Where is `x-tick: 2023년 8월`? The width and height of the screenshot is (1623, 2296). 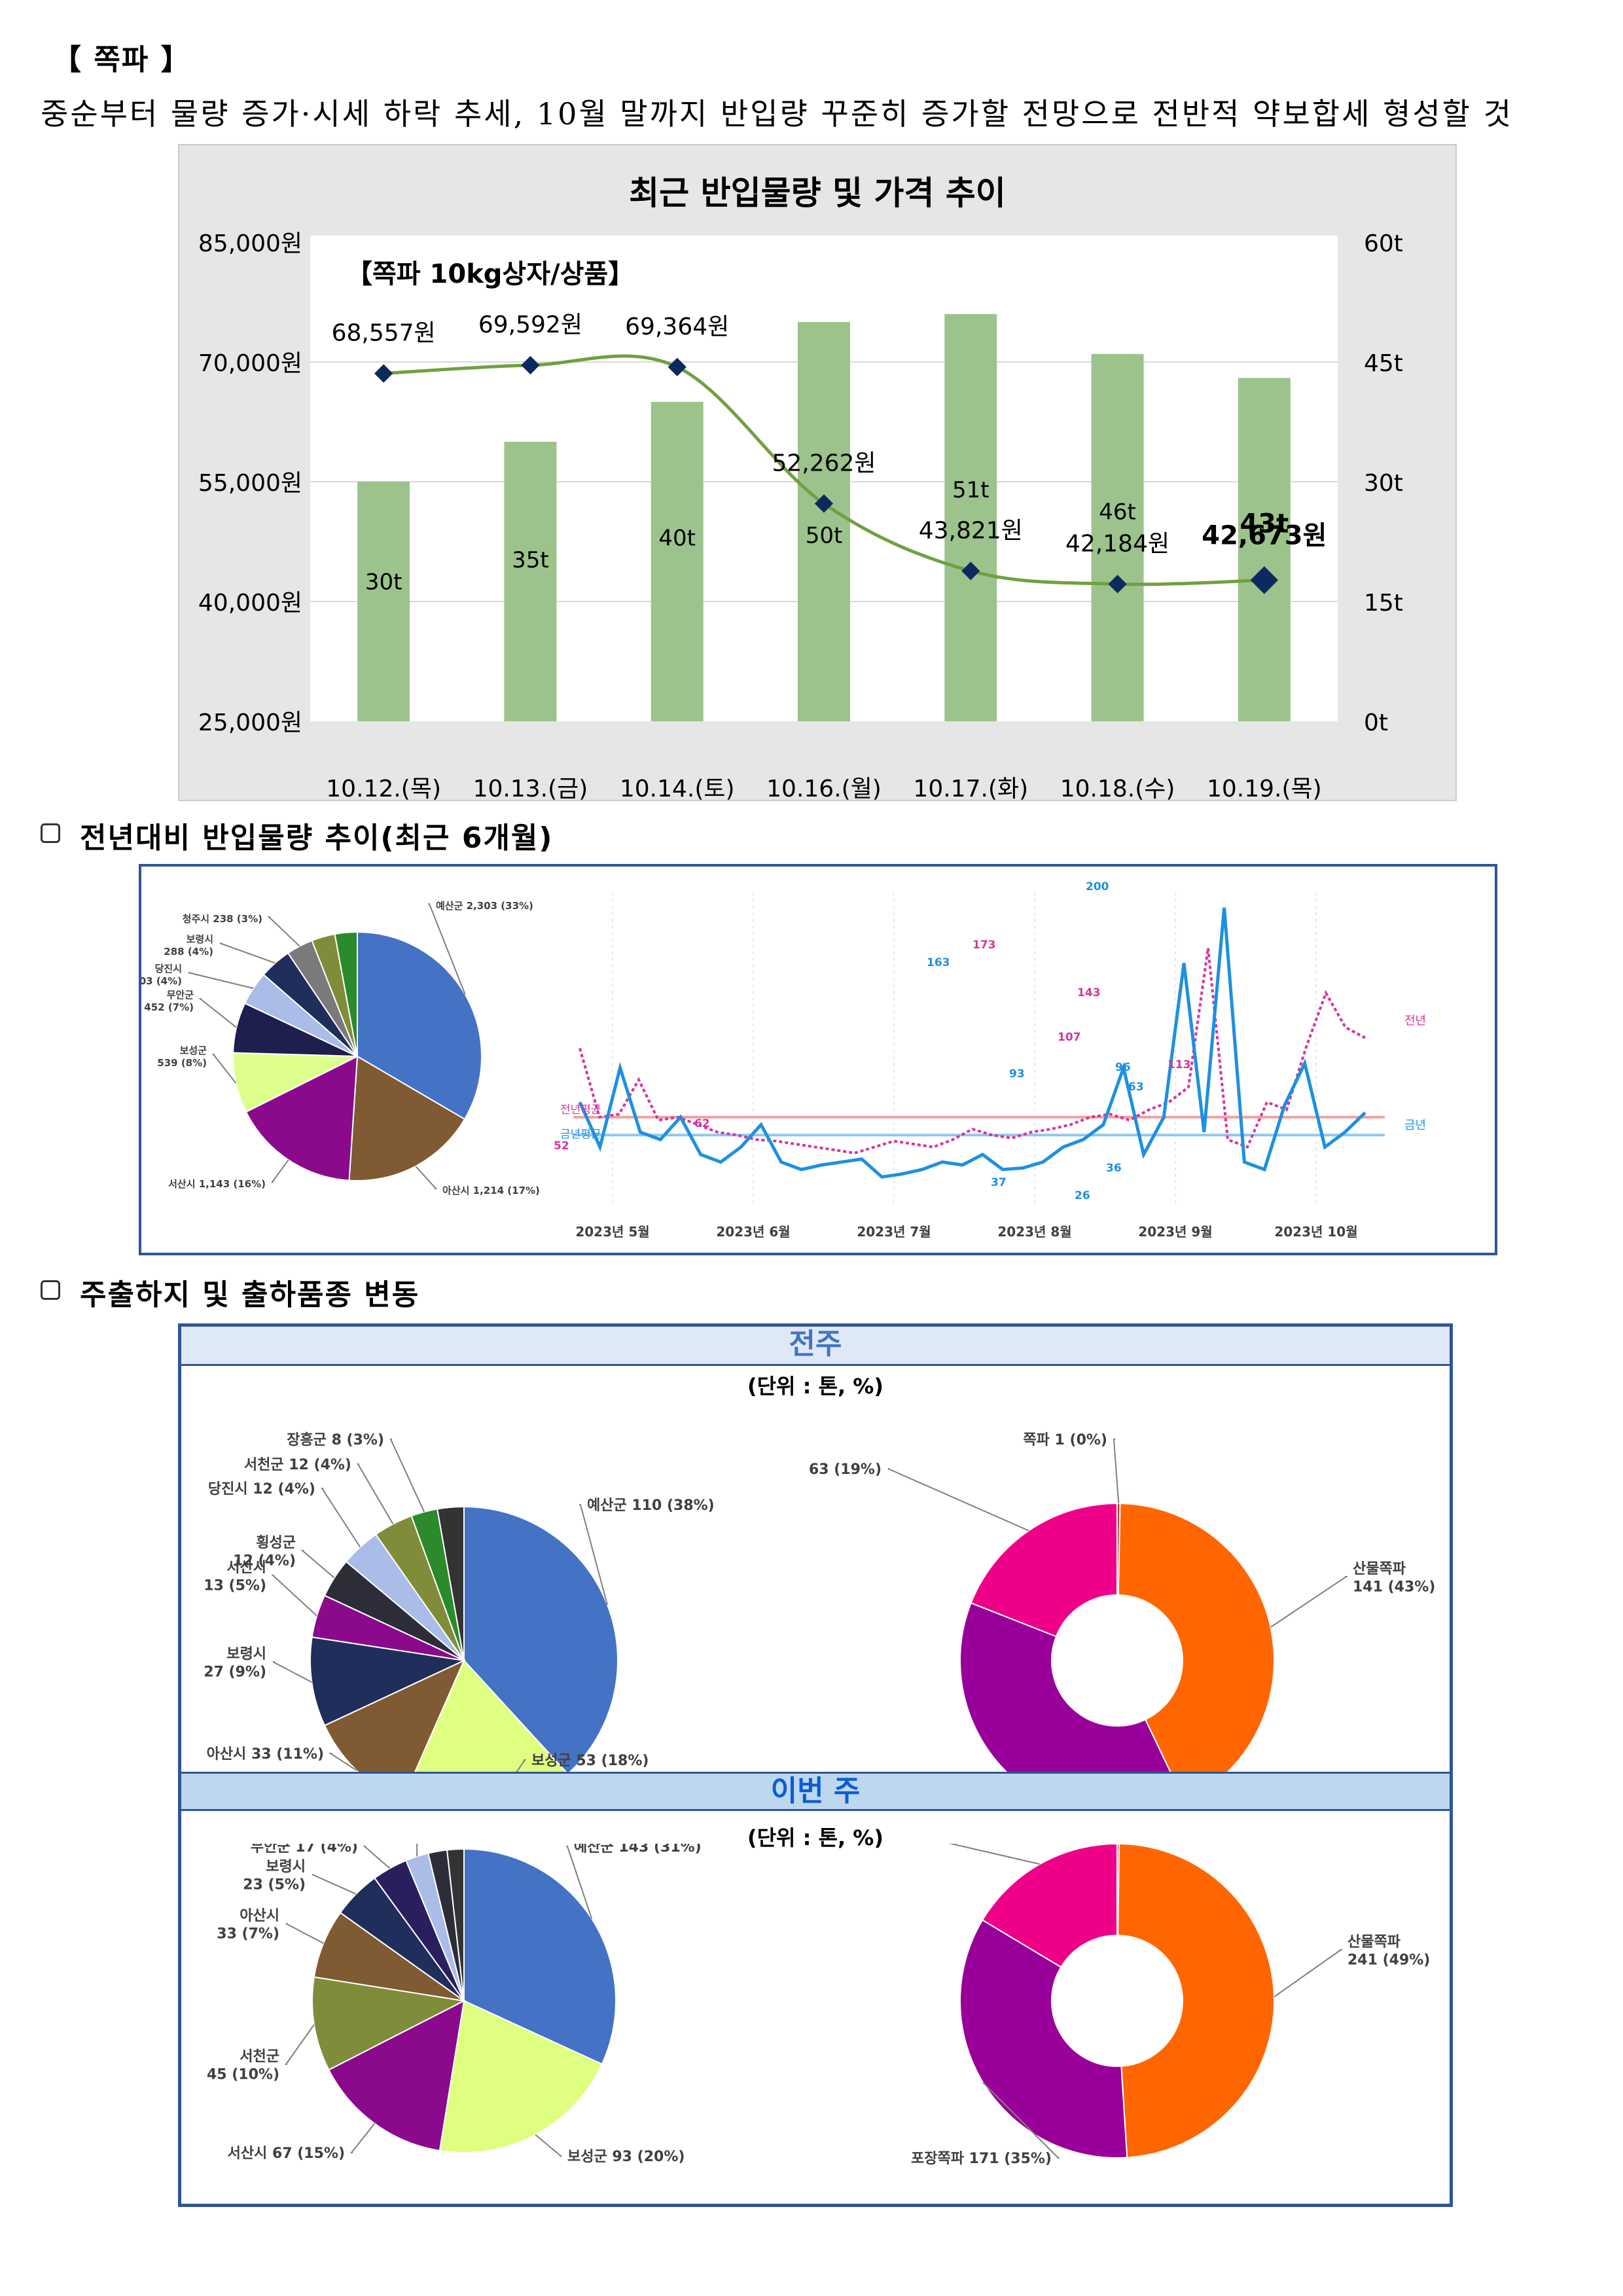
x-tick: 2023년 8월 is located at coordinates (1034, 1232).